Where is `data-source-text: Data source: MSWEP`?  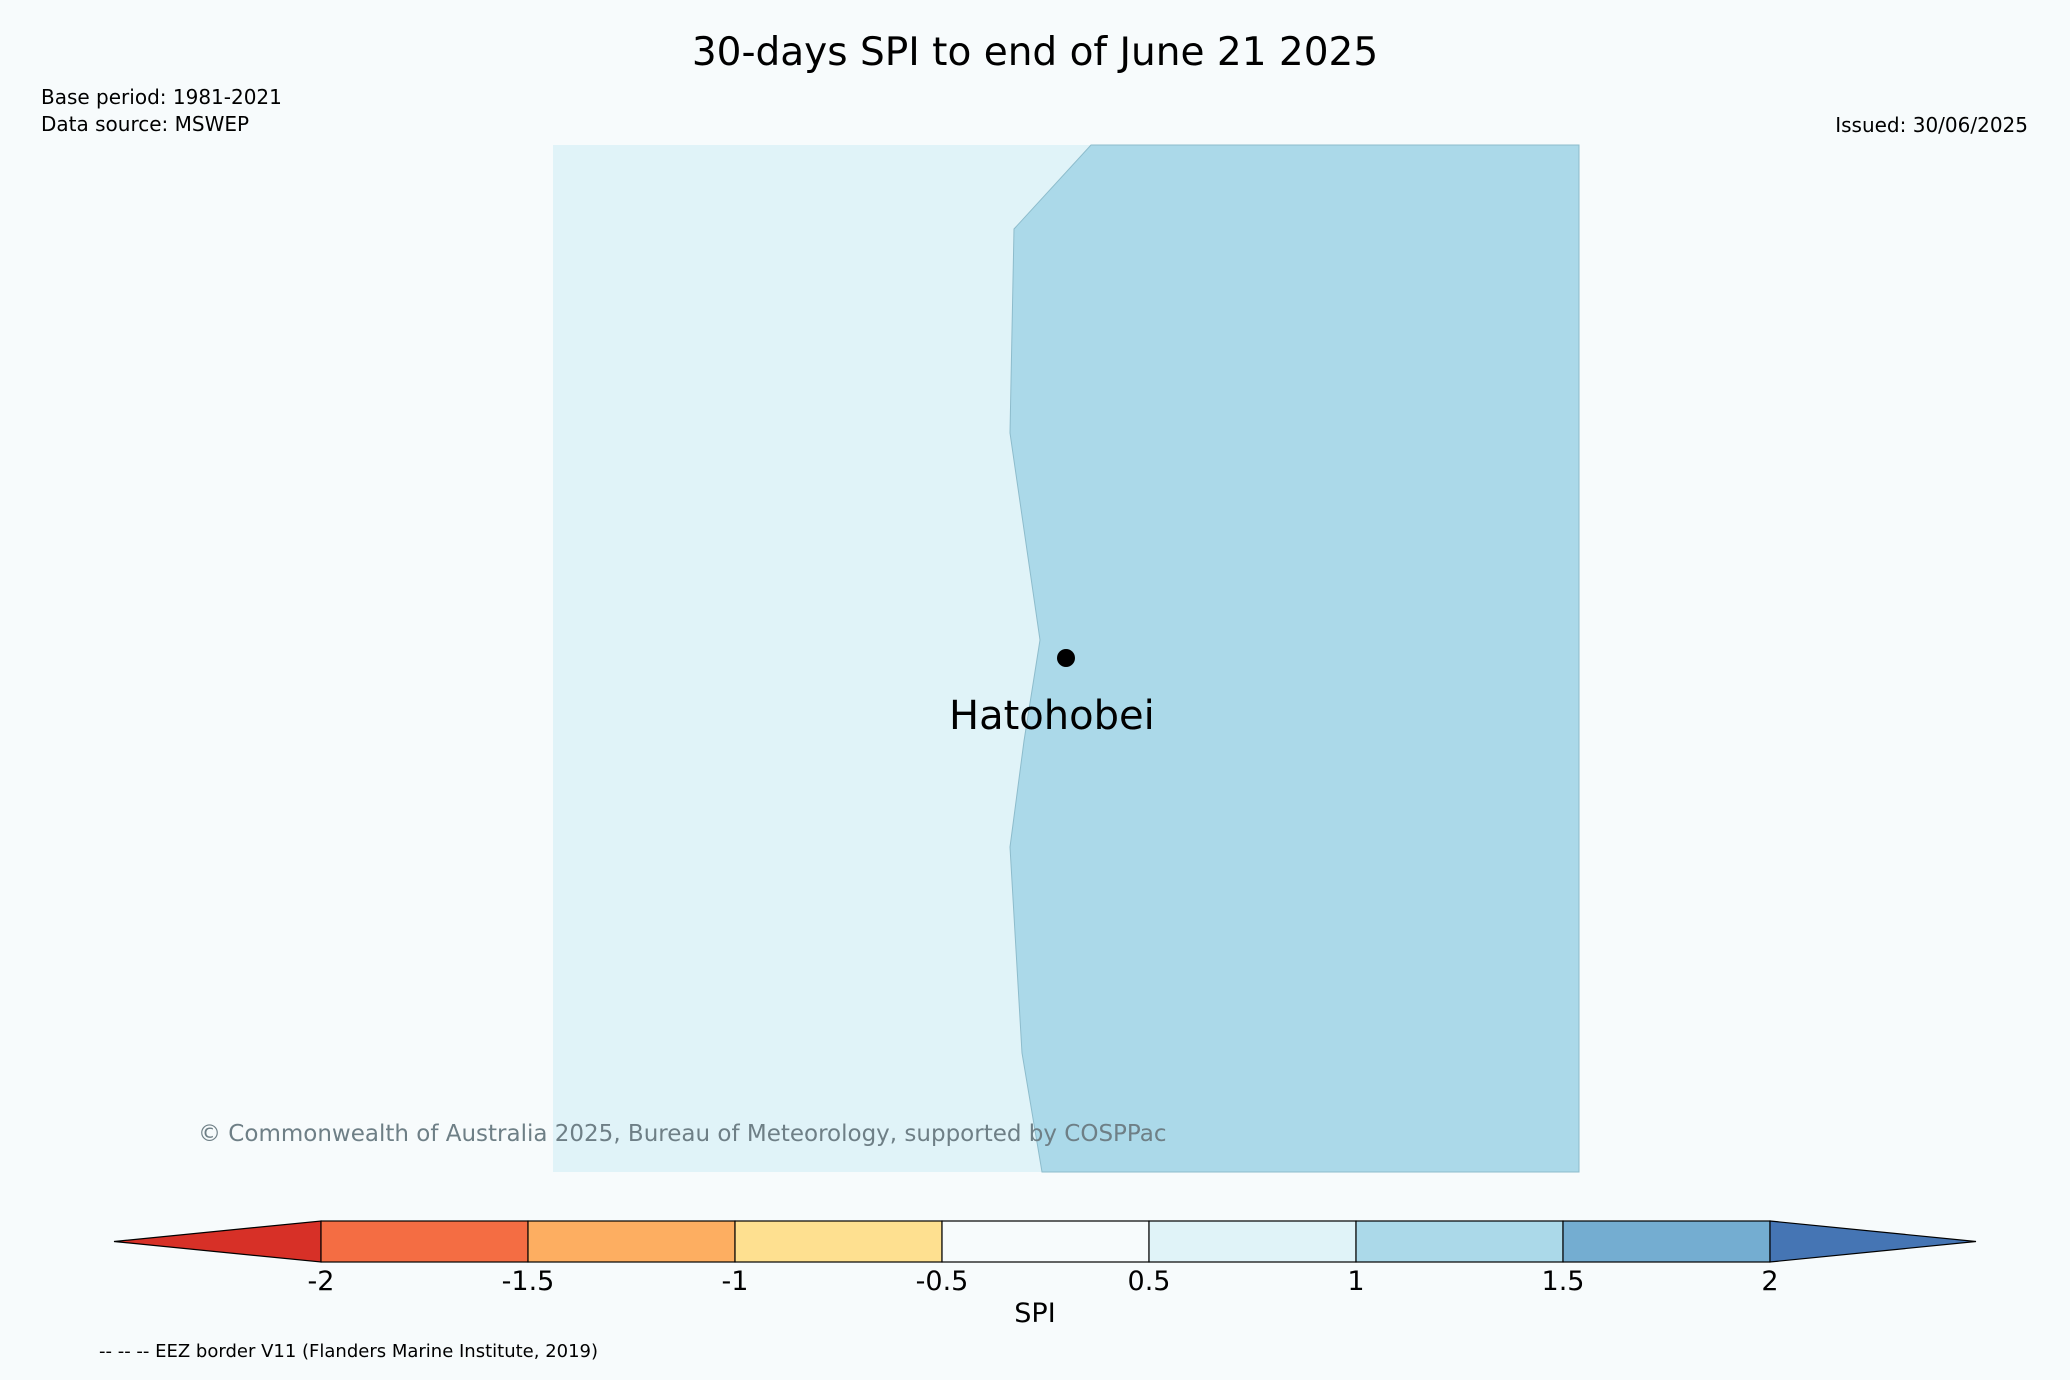 data-source-text: Data source: MSWEP is located at coordinates (145, 124).